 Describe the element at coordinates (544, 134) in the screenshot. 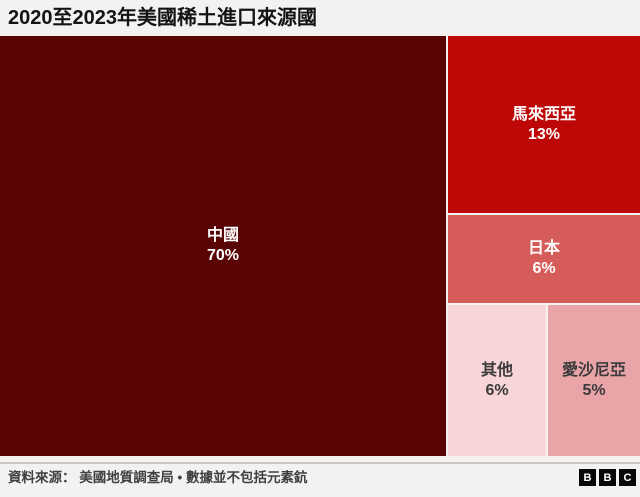

I see `block-value-label: 13%` at that location.